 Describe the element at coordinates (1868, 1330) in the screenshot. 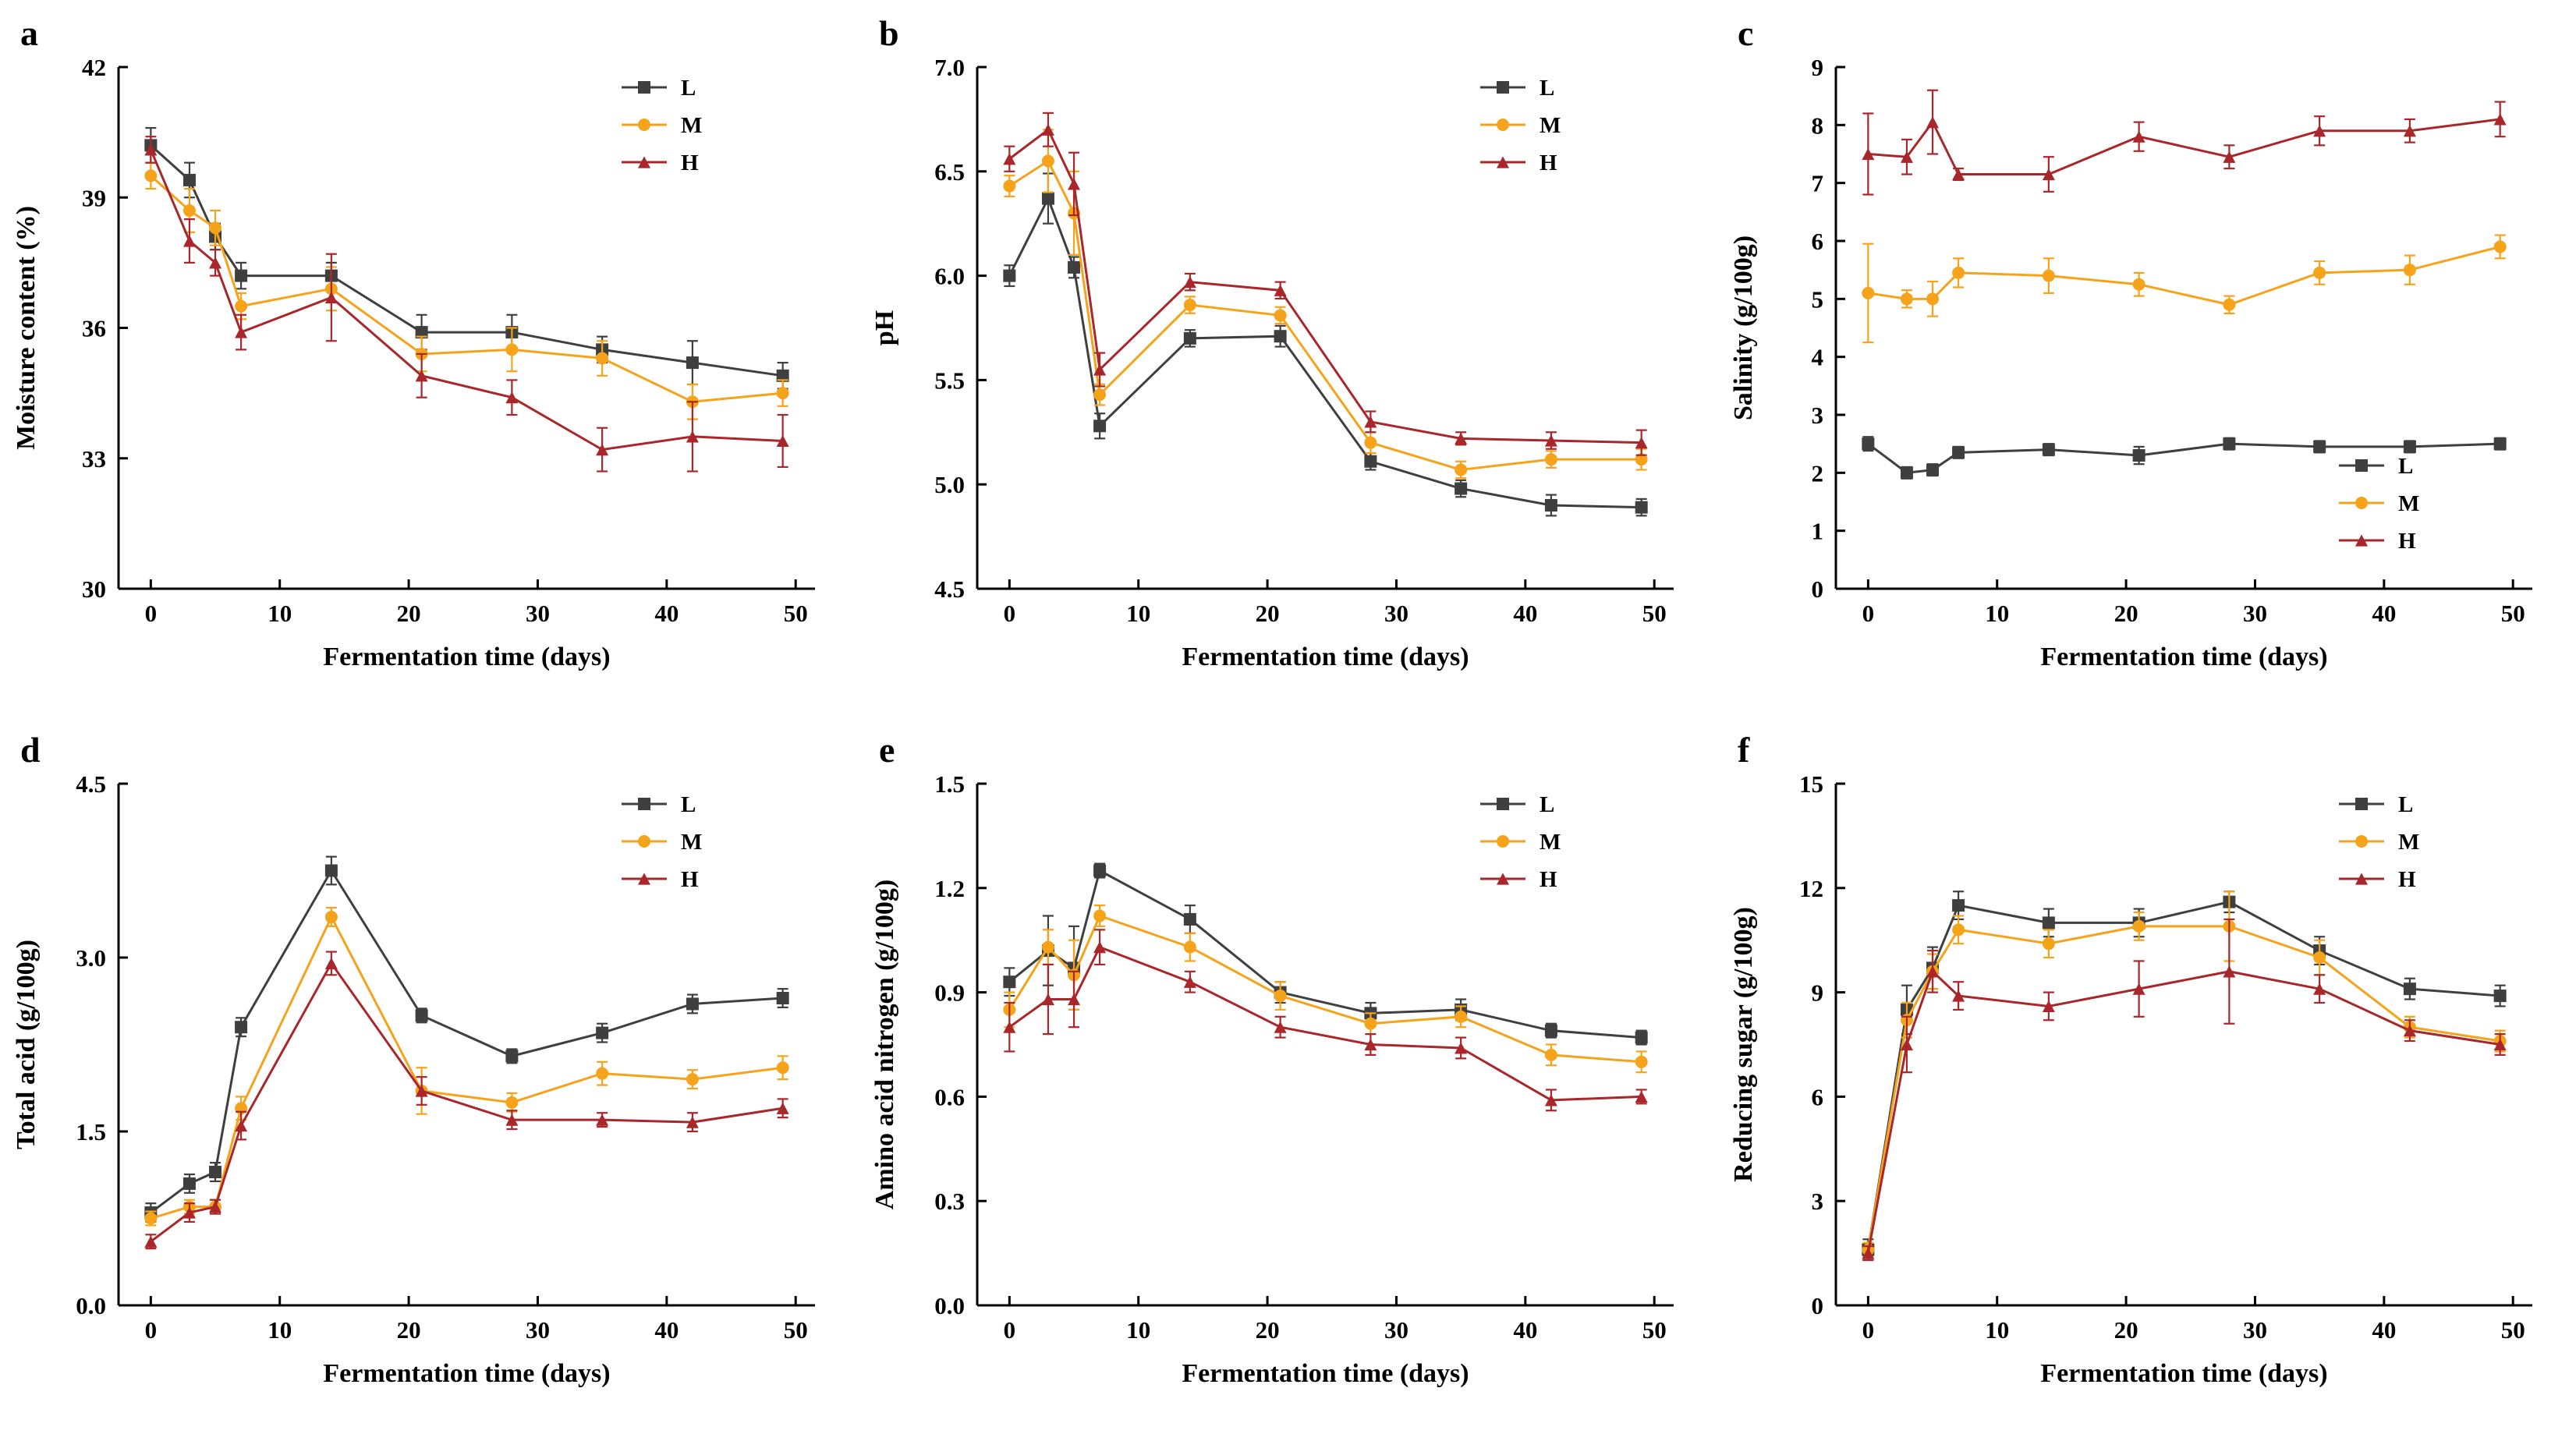

I see `f-x-tick-label: 0` at that location.